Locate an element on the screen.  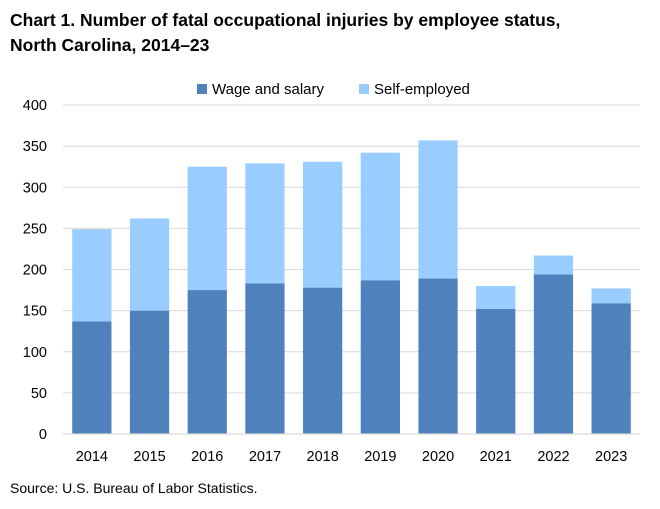
y-tick-label-400: 400 is located at coordinates (35, 106).